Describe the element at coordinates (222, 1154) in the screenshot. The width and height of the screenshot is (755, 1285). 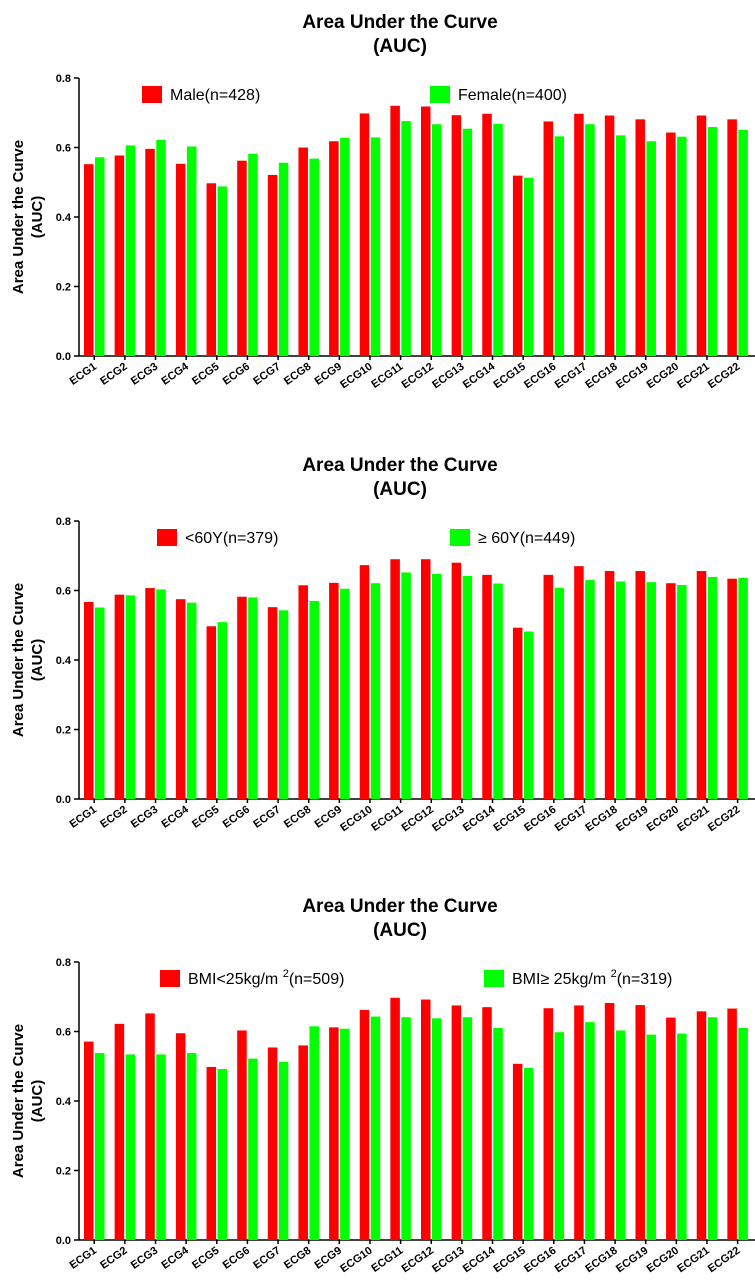
I see `bar-green-ecg5` at that location.